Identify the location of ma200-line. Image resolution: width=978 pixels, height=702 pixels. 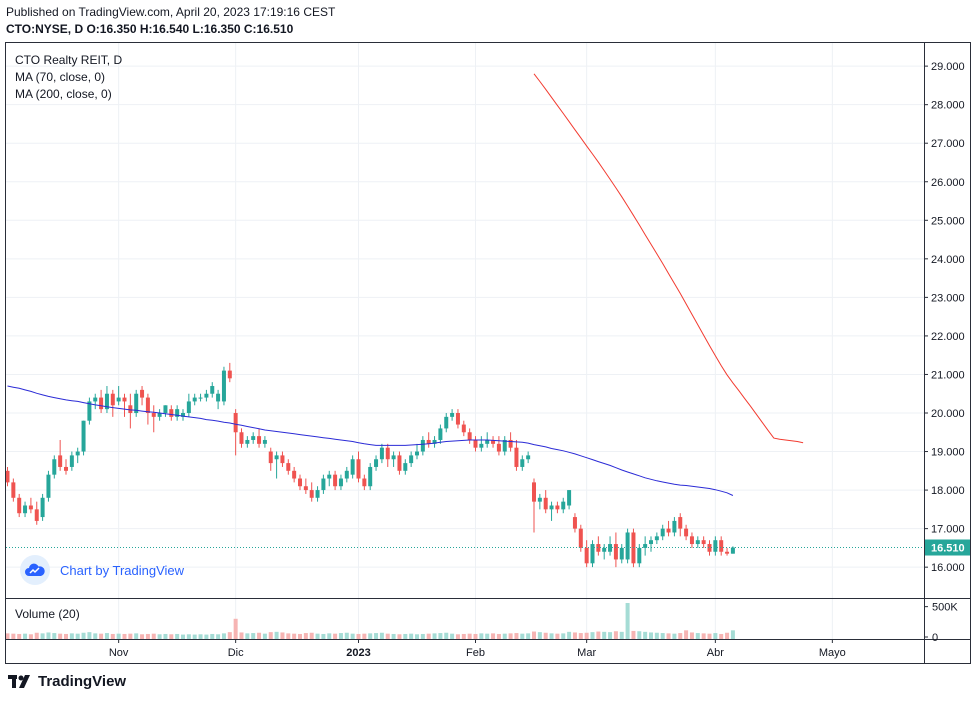
(668, 258).